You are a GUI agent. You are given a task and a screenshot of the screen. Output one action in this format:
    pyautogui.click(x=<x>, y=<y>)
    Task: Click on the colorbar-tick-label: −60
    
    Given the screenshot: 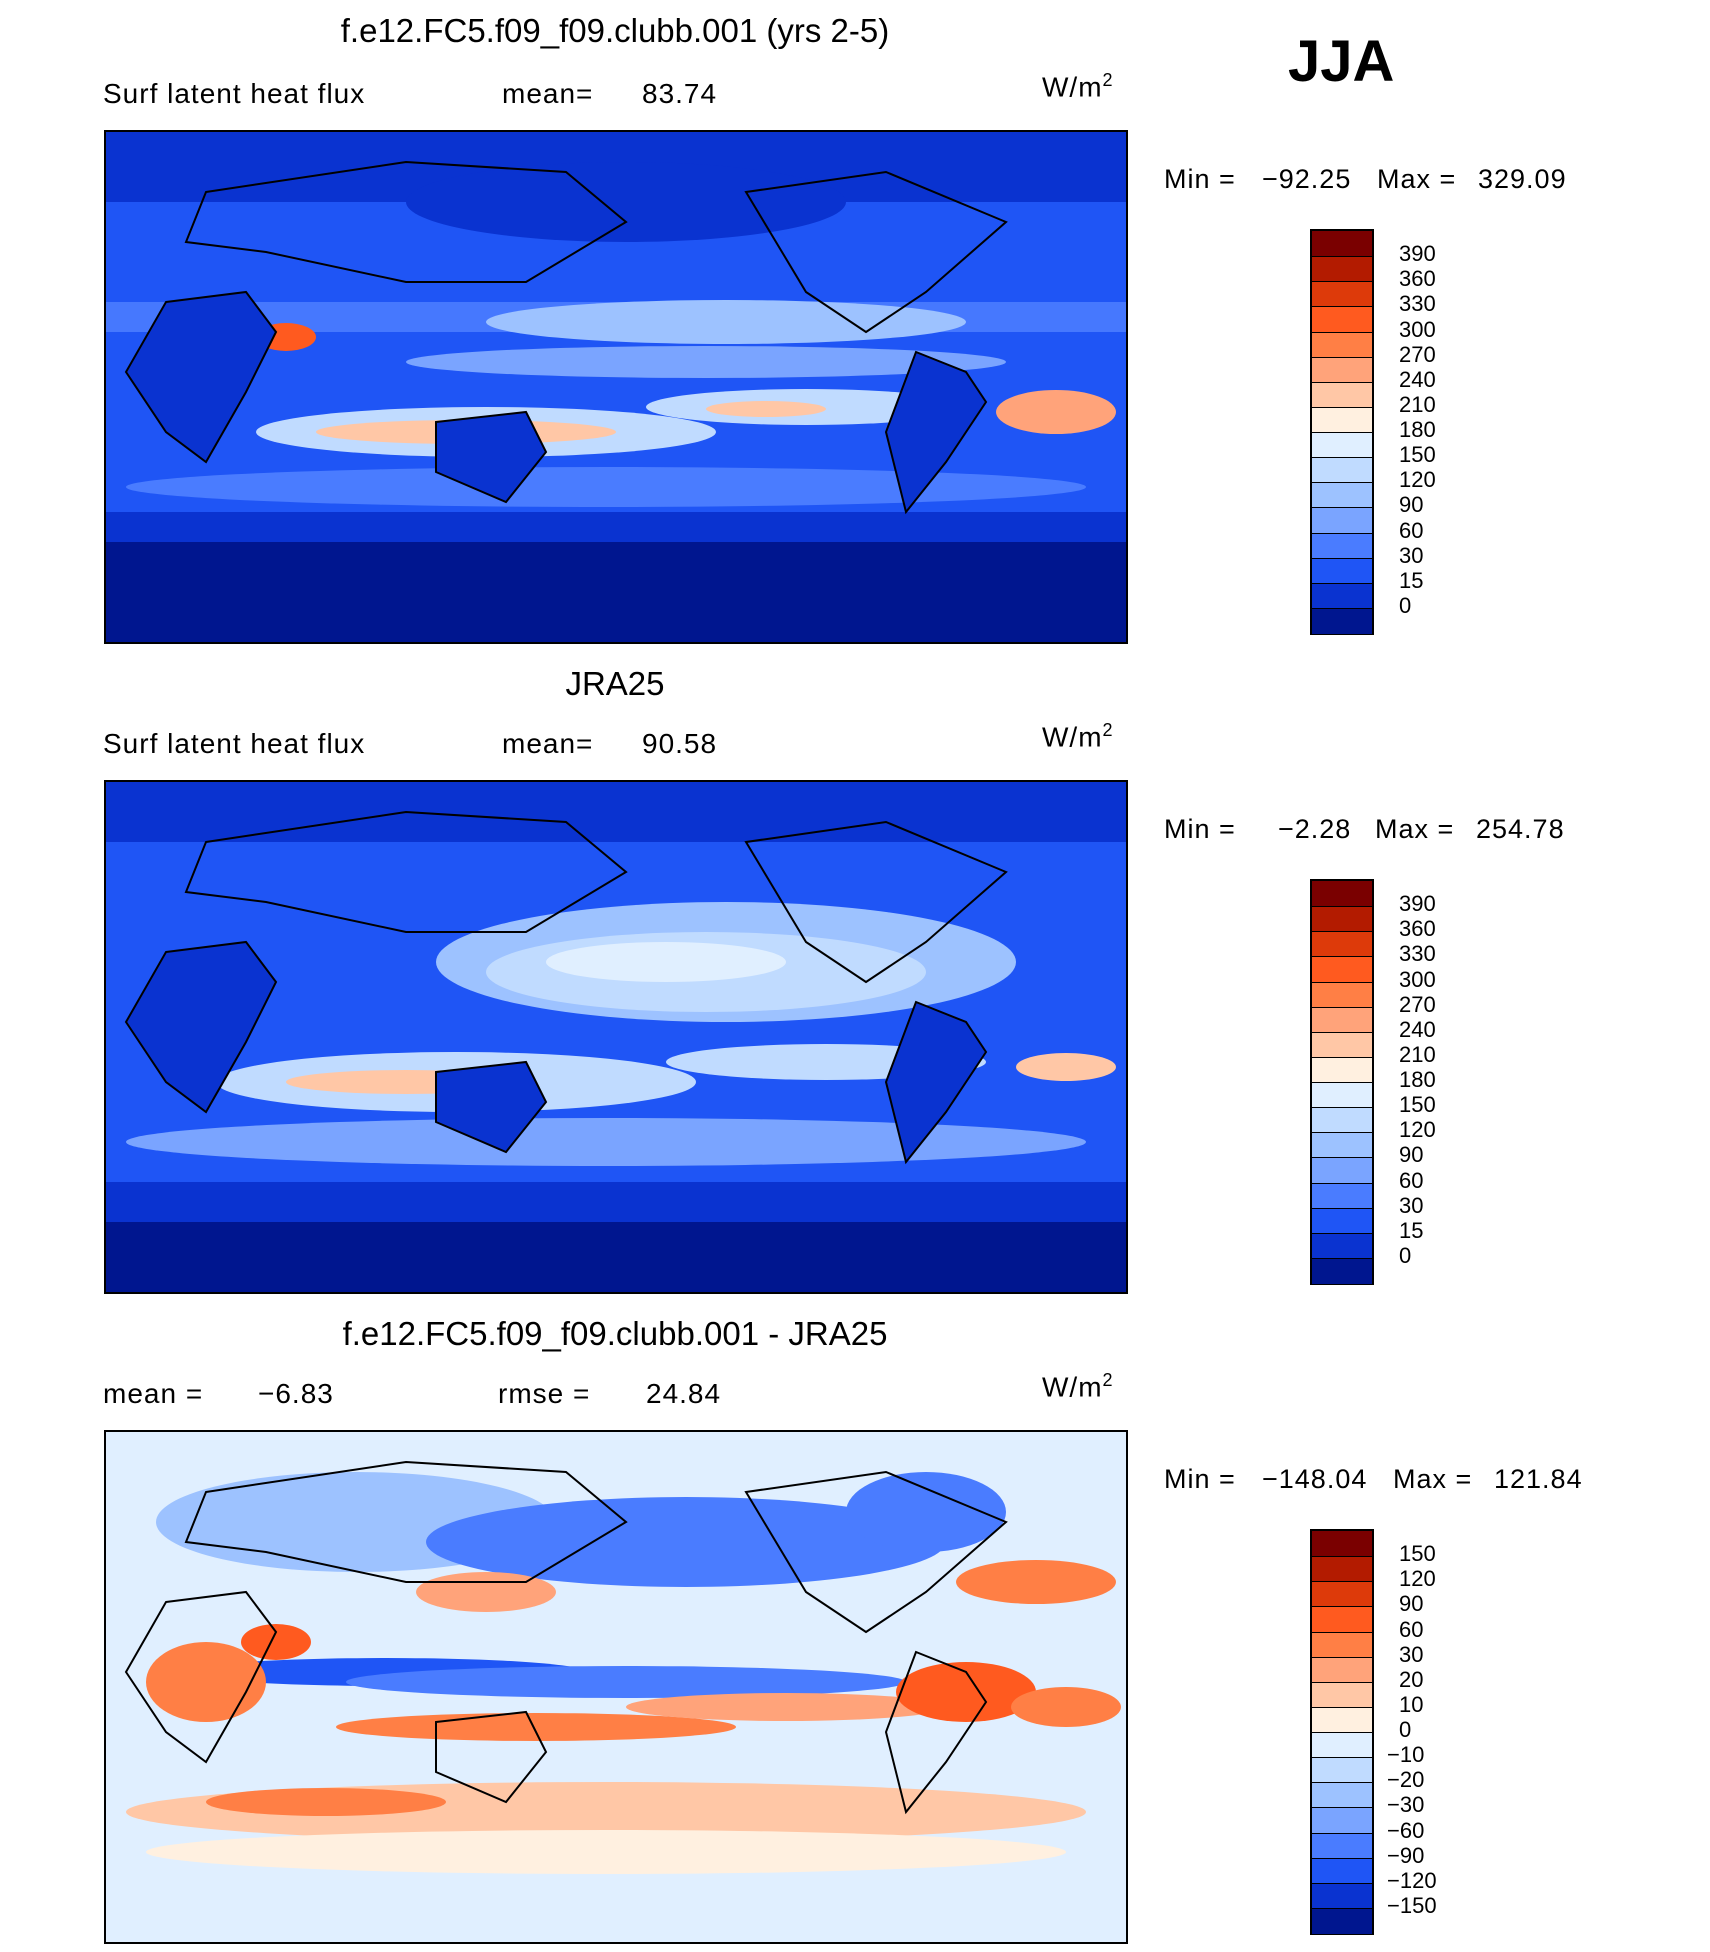 What is the action you would take?
    pyautogui.click(x=1406, y=1830)
    